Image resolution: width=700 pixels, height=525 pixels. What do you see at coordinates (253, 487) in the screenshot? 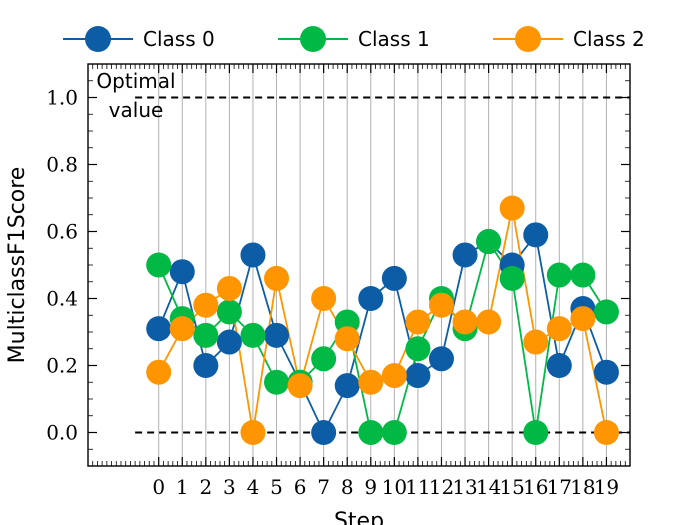
I see `x-tick-label: 4` at bounding box center [253, 487].